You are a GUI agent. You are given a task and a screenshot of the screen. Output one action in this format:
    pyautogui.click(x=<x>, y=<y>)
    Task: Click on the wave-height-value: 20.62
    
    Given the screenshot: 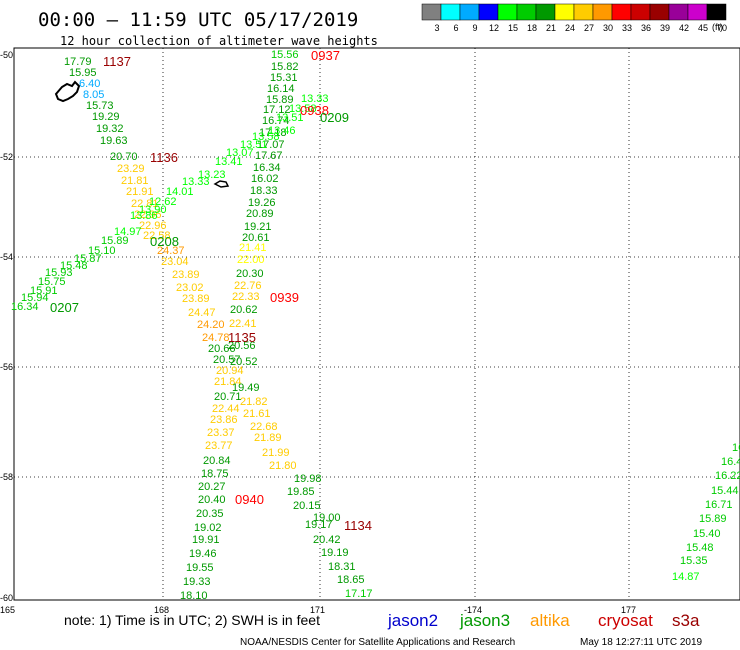 What is the action you would take?
    pyautogui.click(x=244, y=310)
    